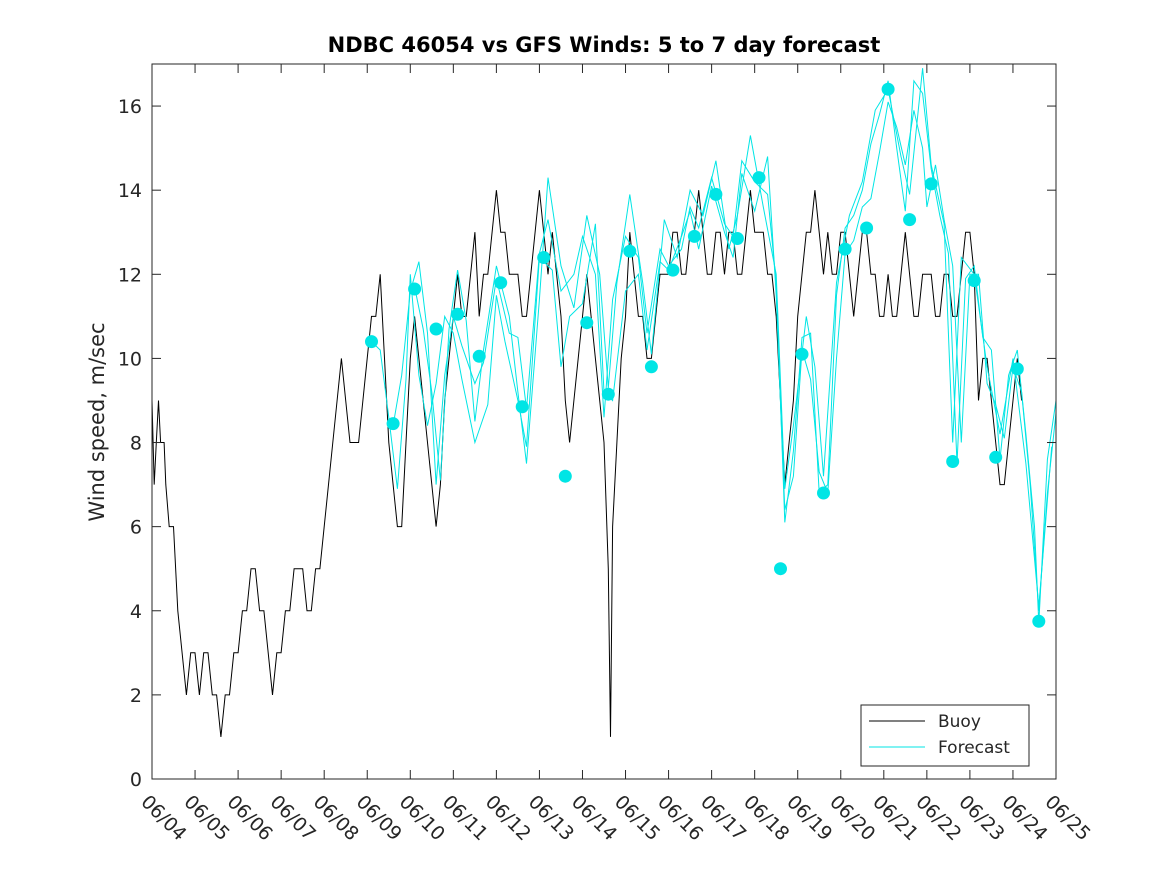 This screenshot has height=875, width=1167. I want to click on legend: Buoy Forecast, so click(945, 735).